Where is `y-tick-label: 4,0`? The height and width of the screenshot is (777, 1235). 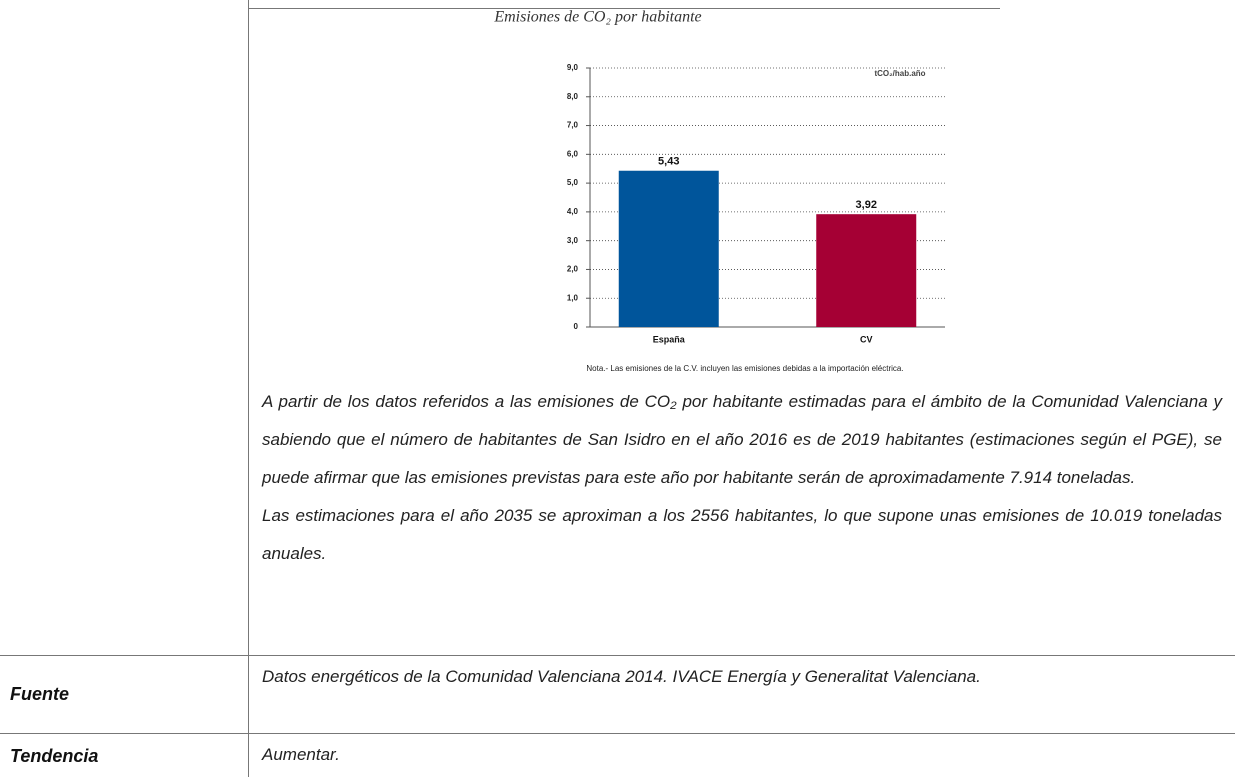
y-tick-label: 4,0 is located at coordinates (573, 211).